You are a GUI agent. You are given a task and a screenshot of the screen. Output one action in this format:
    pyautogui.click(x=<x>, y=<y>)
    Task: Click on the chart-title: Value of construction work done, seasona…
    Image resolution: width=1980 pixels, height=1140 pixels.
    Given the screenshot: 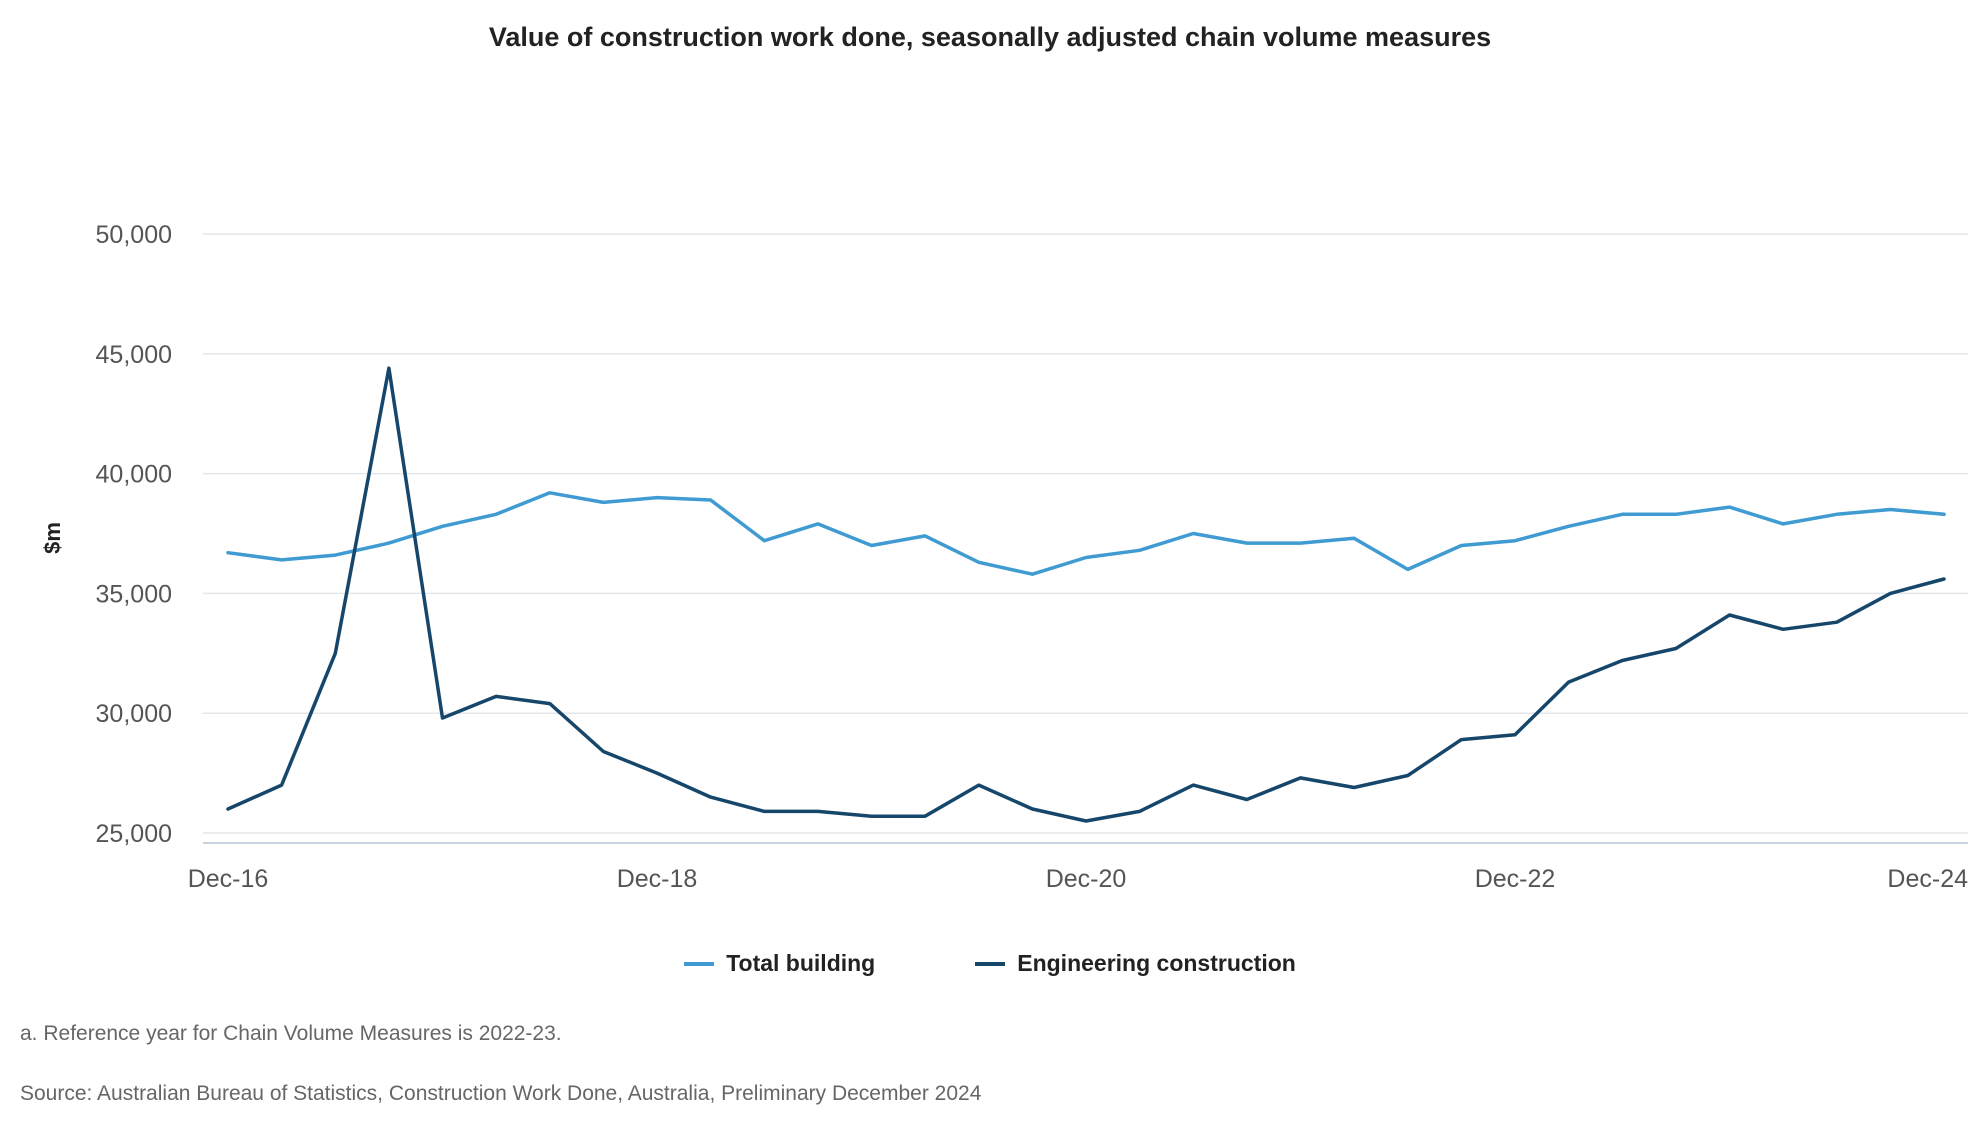 What is the action you would take?
    pyautogui.click(x=990, y=37)
    